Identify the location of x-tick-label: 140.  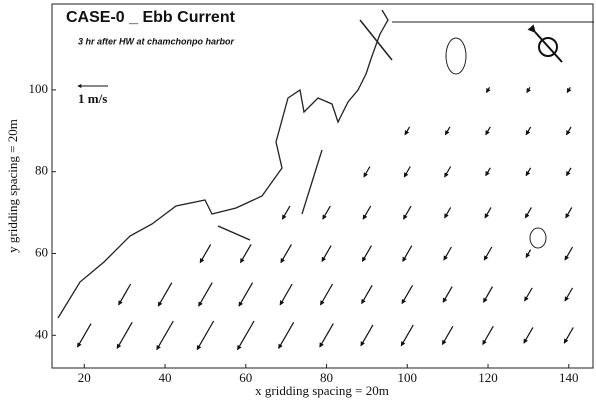
(569, 377).